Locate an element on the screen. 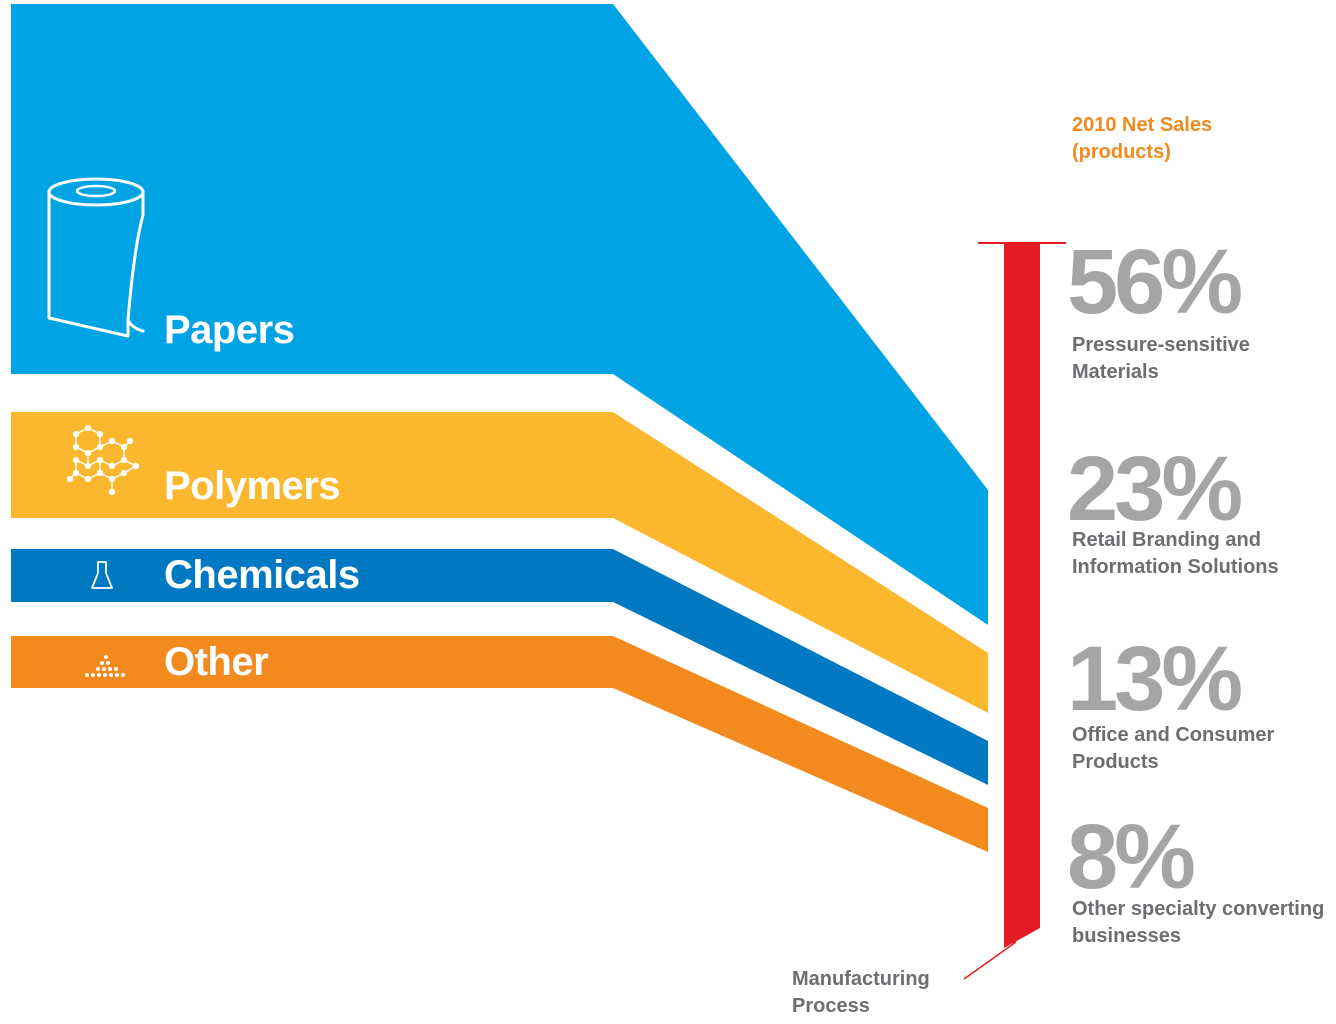 This screenshot has height=1024, width=1336. segment-percent: 56% is located at coordinates (1155, 282).